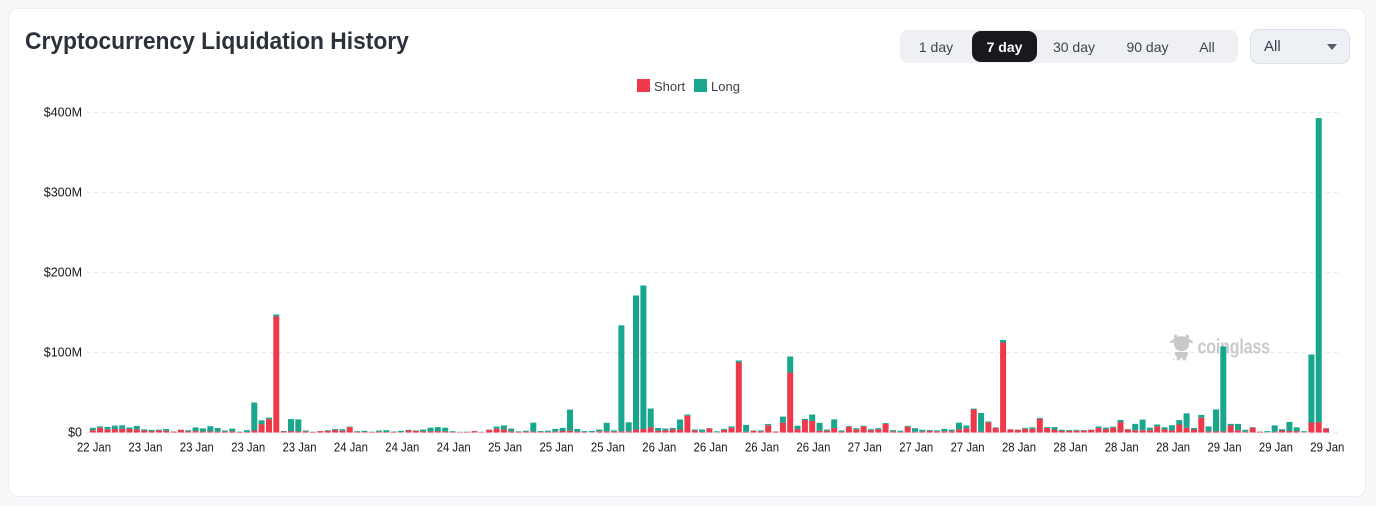 This screenshot has width=1376, height=506. What do you see at coordinates (63, 352) in the screenshot?
I see `svg-text: $100M` at bounding box center [63, 352].